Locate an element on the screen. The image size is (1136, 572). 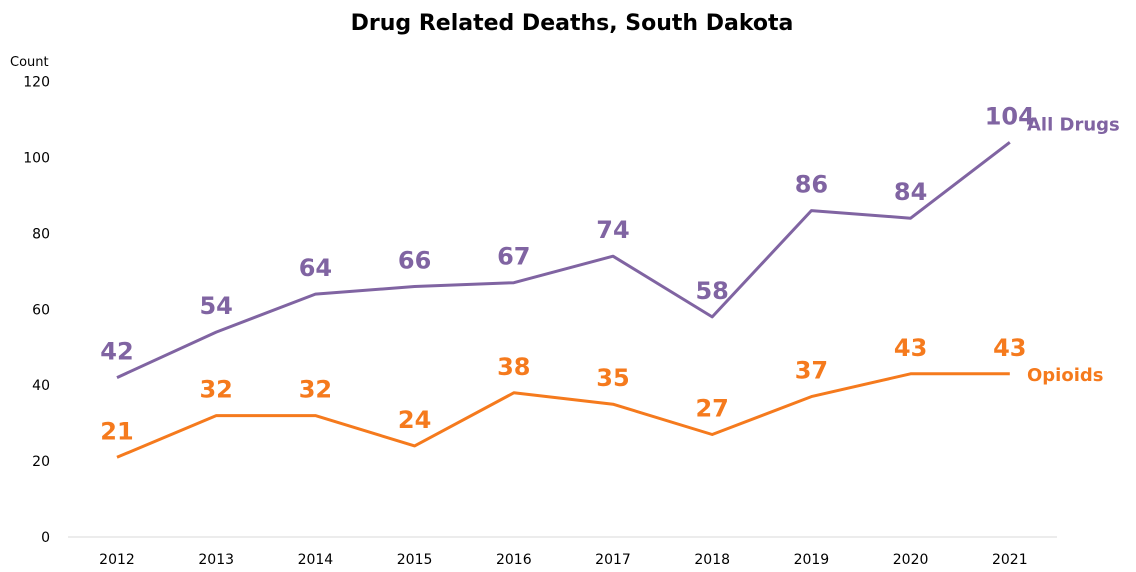
x-axis-ticks: 2012 2013 2014 2015 2016 2017 2018 2019 2020 2021 is located at coordinates (563, 560).